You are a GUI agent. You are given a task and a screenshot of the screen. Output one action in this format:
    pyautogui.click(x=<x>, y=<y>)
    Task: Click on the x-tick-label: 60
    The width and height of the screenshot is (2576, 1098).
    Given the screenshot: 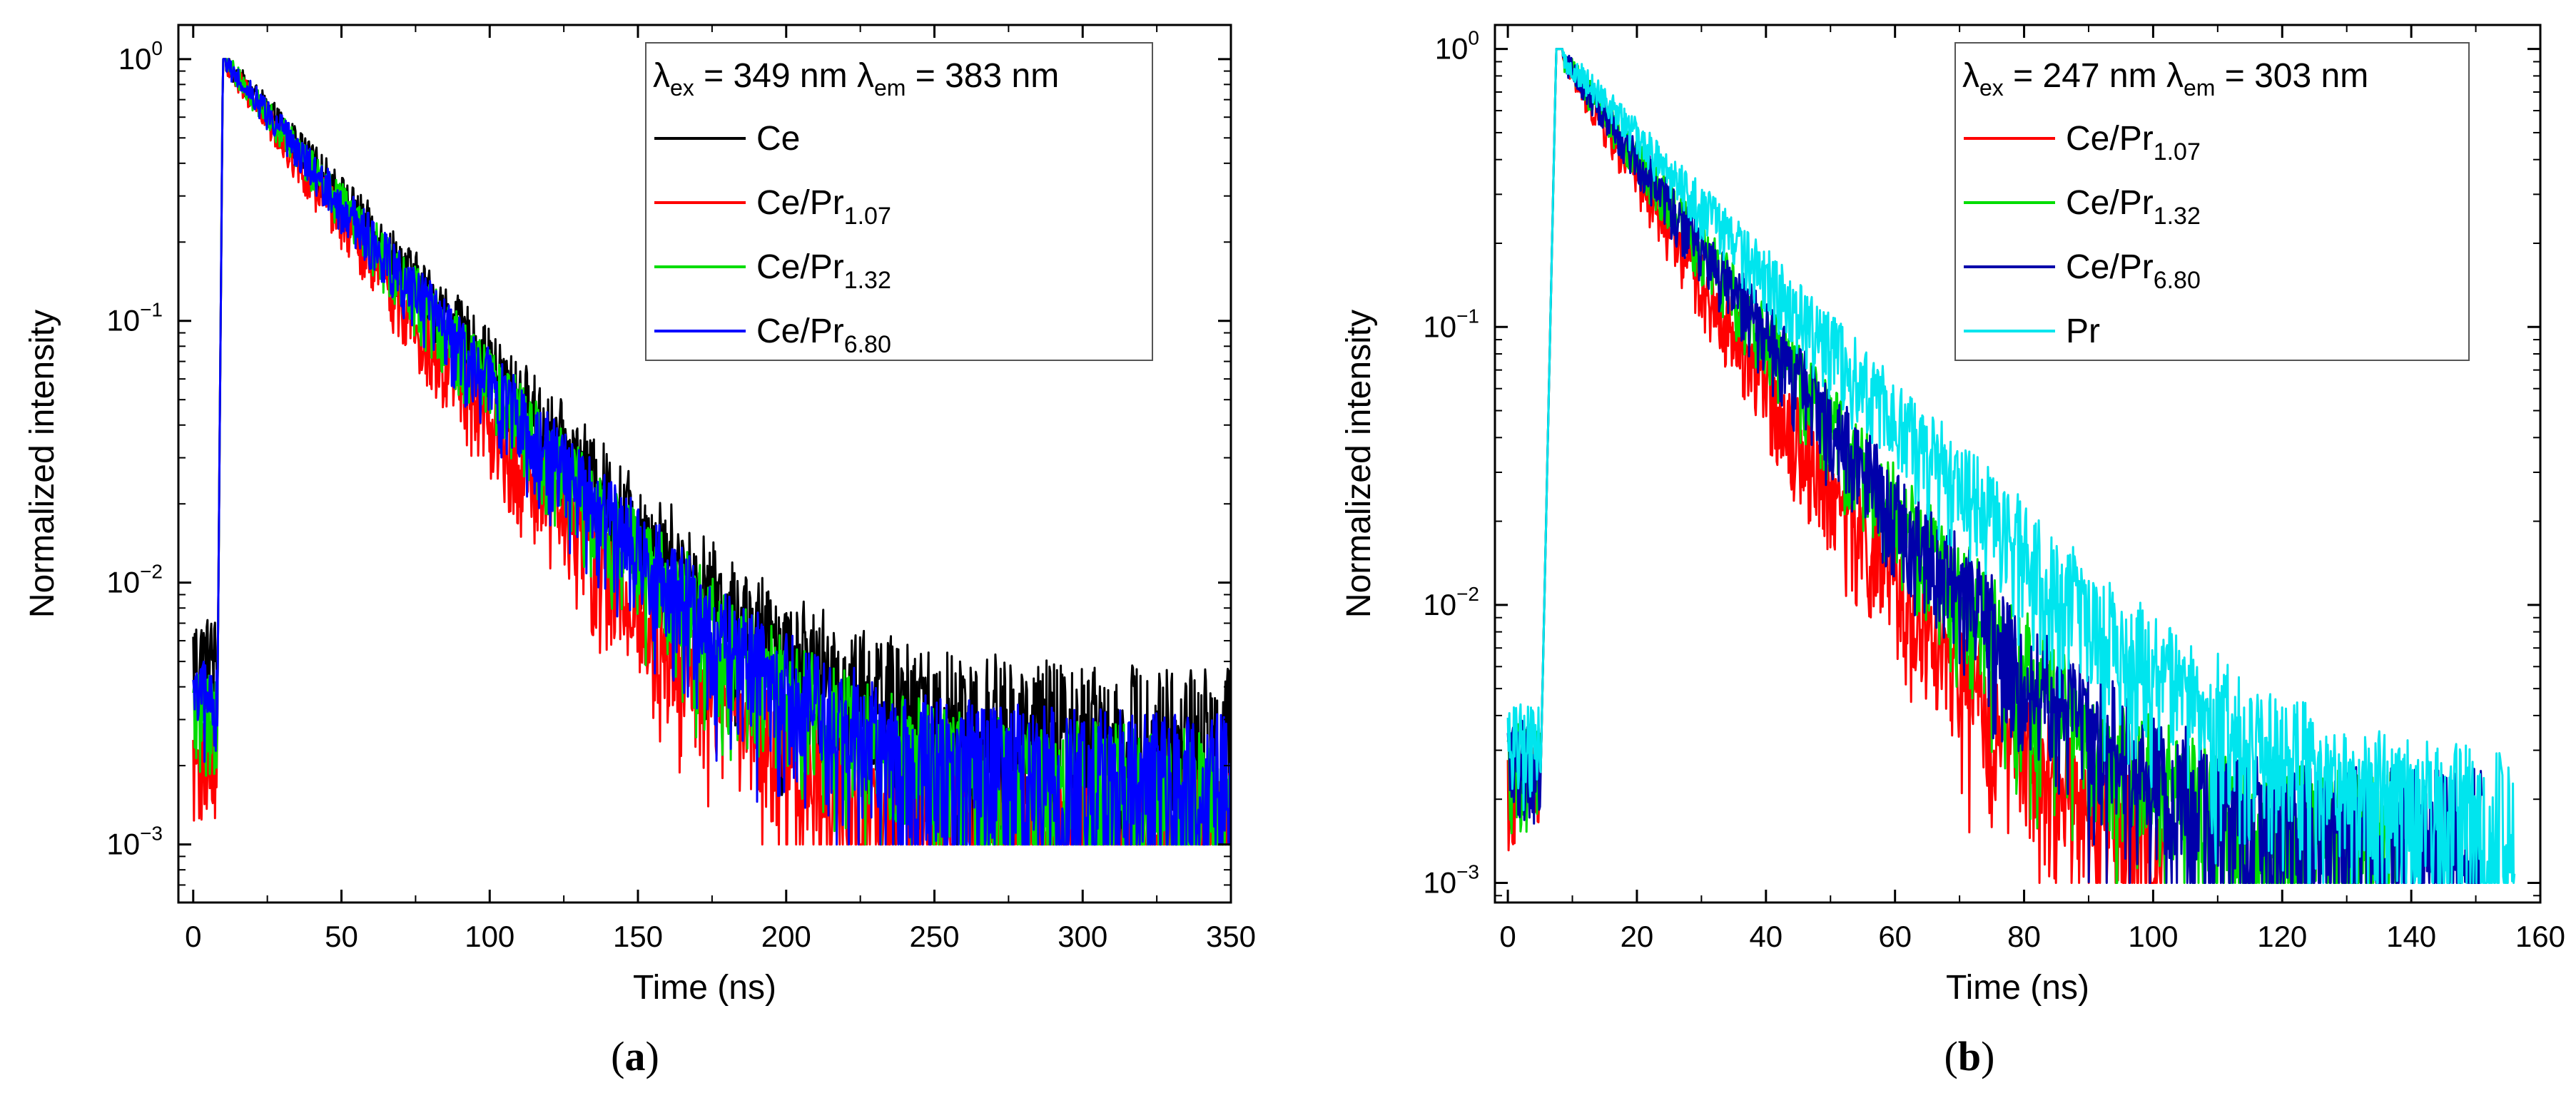 What is the action you would take?
    pyautogui.click(x=1895, y=936)
    